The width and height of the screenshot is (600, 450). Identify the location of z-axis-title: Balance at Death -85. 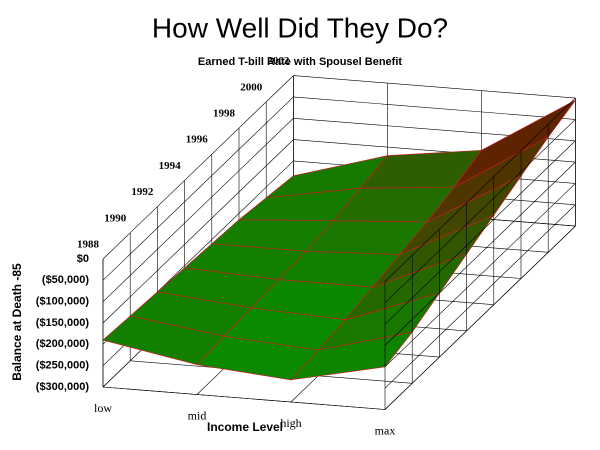
(17, 322).